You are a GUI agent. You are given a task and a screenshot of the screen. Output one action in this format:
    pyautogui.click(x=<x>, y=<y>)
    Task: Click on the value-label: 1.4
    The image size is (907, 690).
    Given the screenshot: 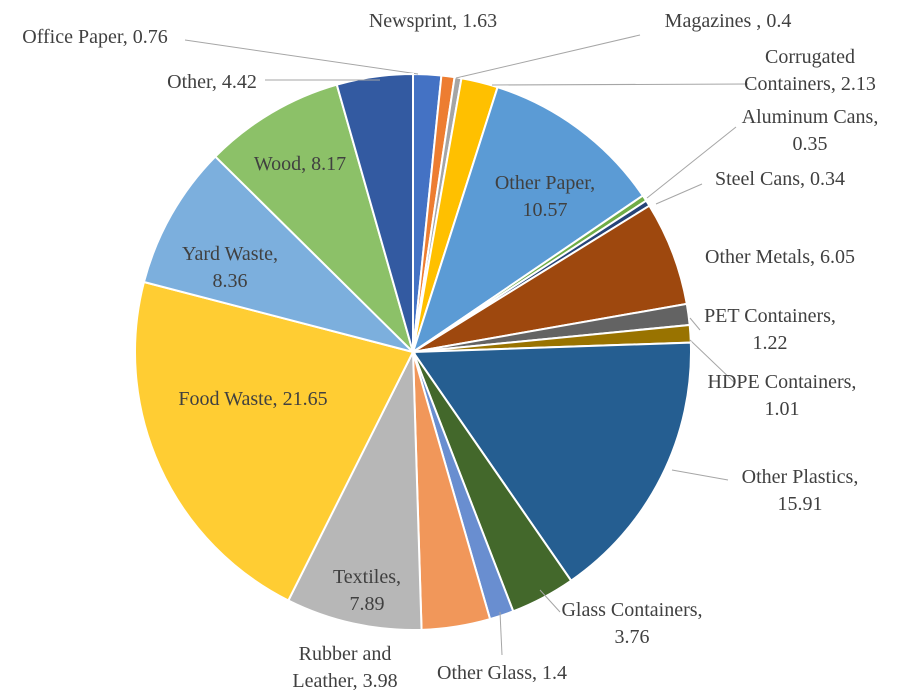 What is the action you would take?
    pyautogui.click(x=554, y=673)
    